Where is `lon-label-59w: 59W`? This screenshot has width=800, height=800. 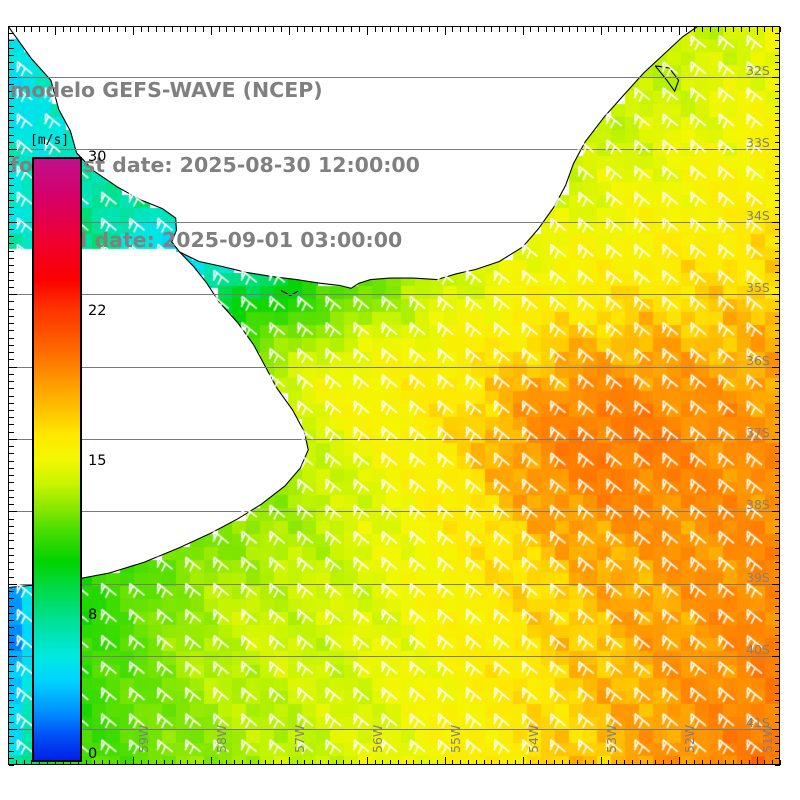
lon-label-59w: 59W is located at coordinates (143, 738).